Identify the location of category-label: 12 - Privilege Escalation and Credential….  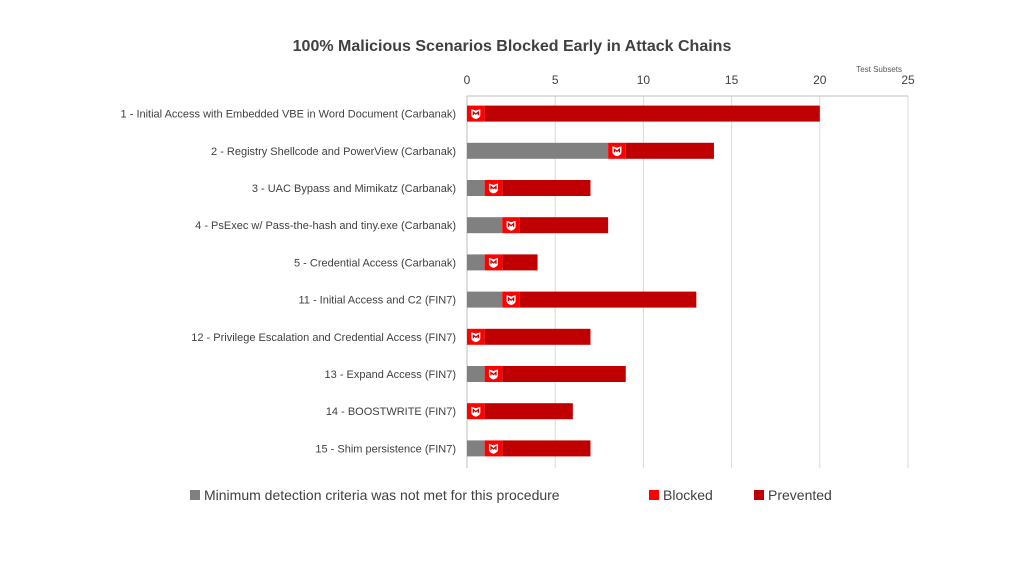
(323, 338).